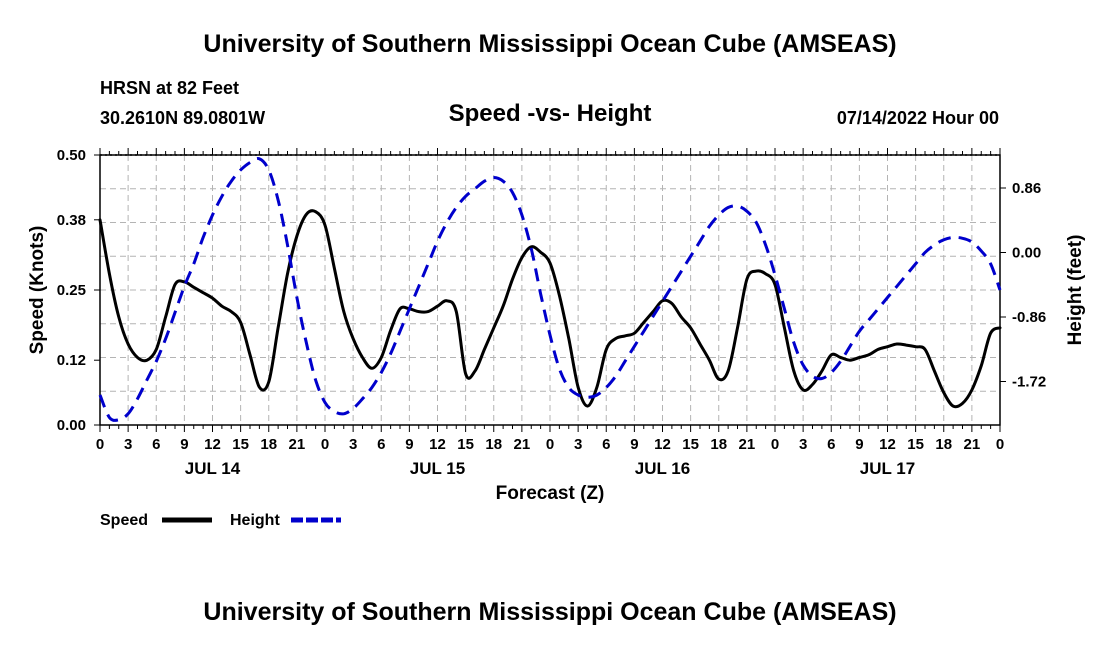  What do you see at coordinates (550, 113) in the screenshot?
I see `chart-subtitle: Speed -vs- Height` at bounding box center [550, 113].